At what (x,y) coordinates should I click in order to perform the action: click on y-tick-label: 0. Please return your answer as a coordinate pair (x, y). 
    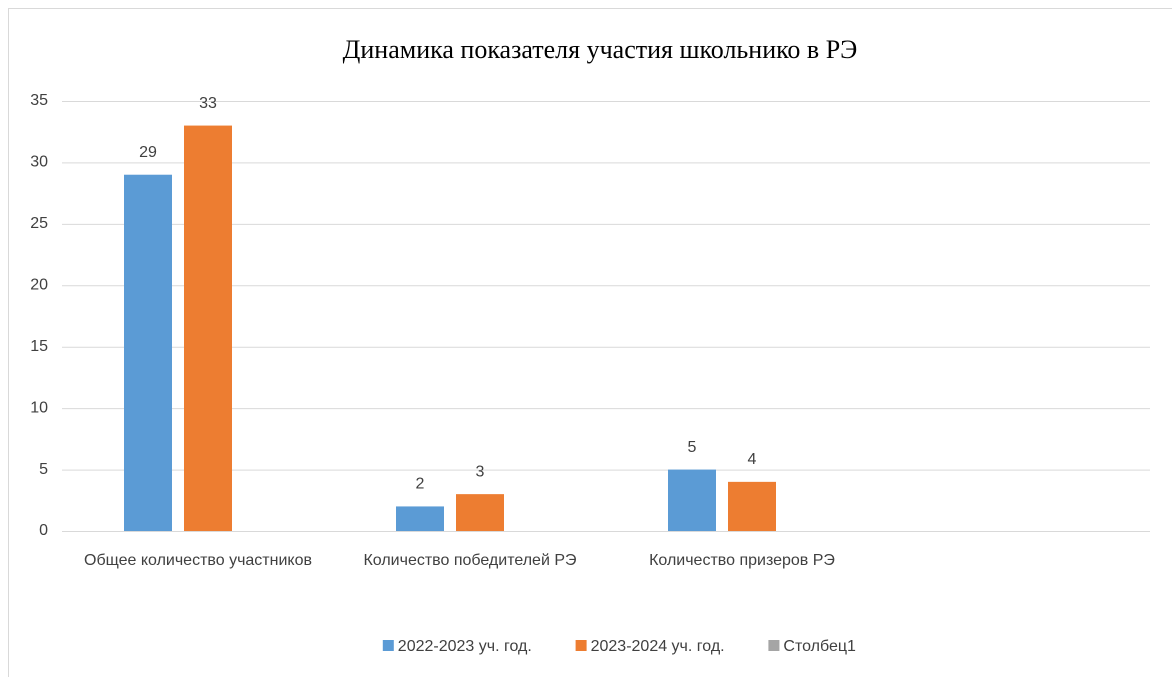
    Looking at the image, I should click on (43, 530).